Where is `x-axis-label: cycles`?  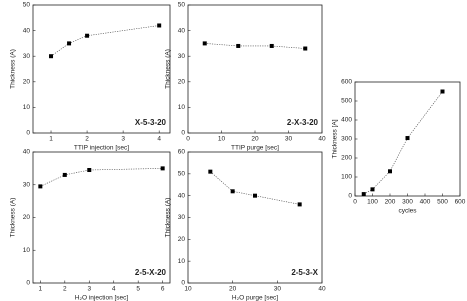 x-axis-label: cycles is located at coordinates (407, 211).